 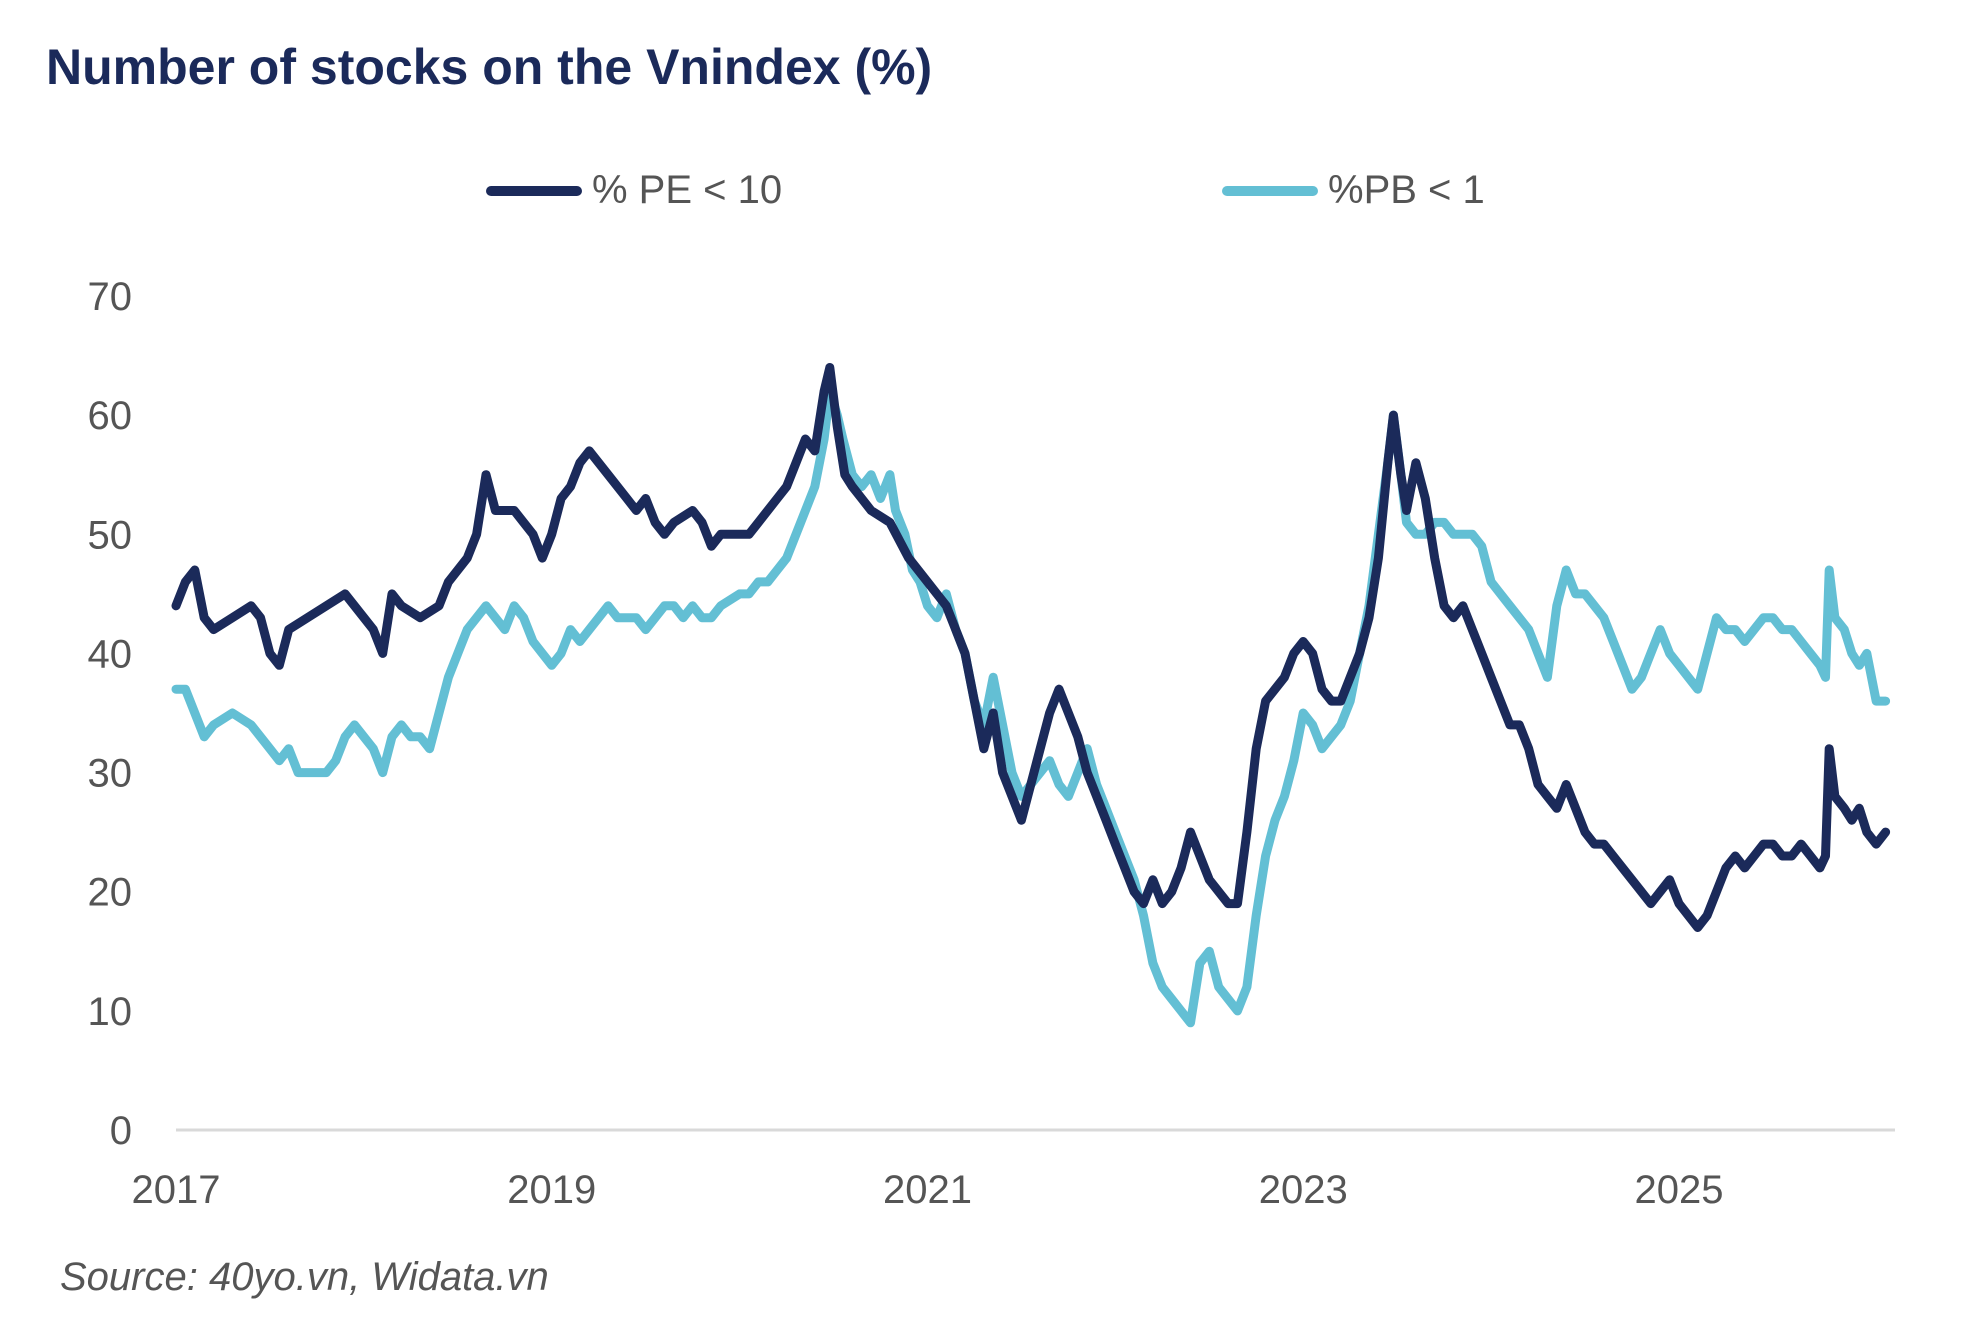 What do you see at coordinates (927, 1190) in the screenshot?
I see `x-tick-label: 2021` at bounding box center [927, 1190].